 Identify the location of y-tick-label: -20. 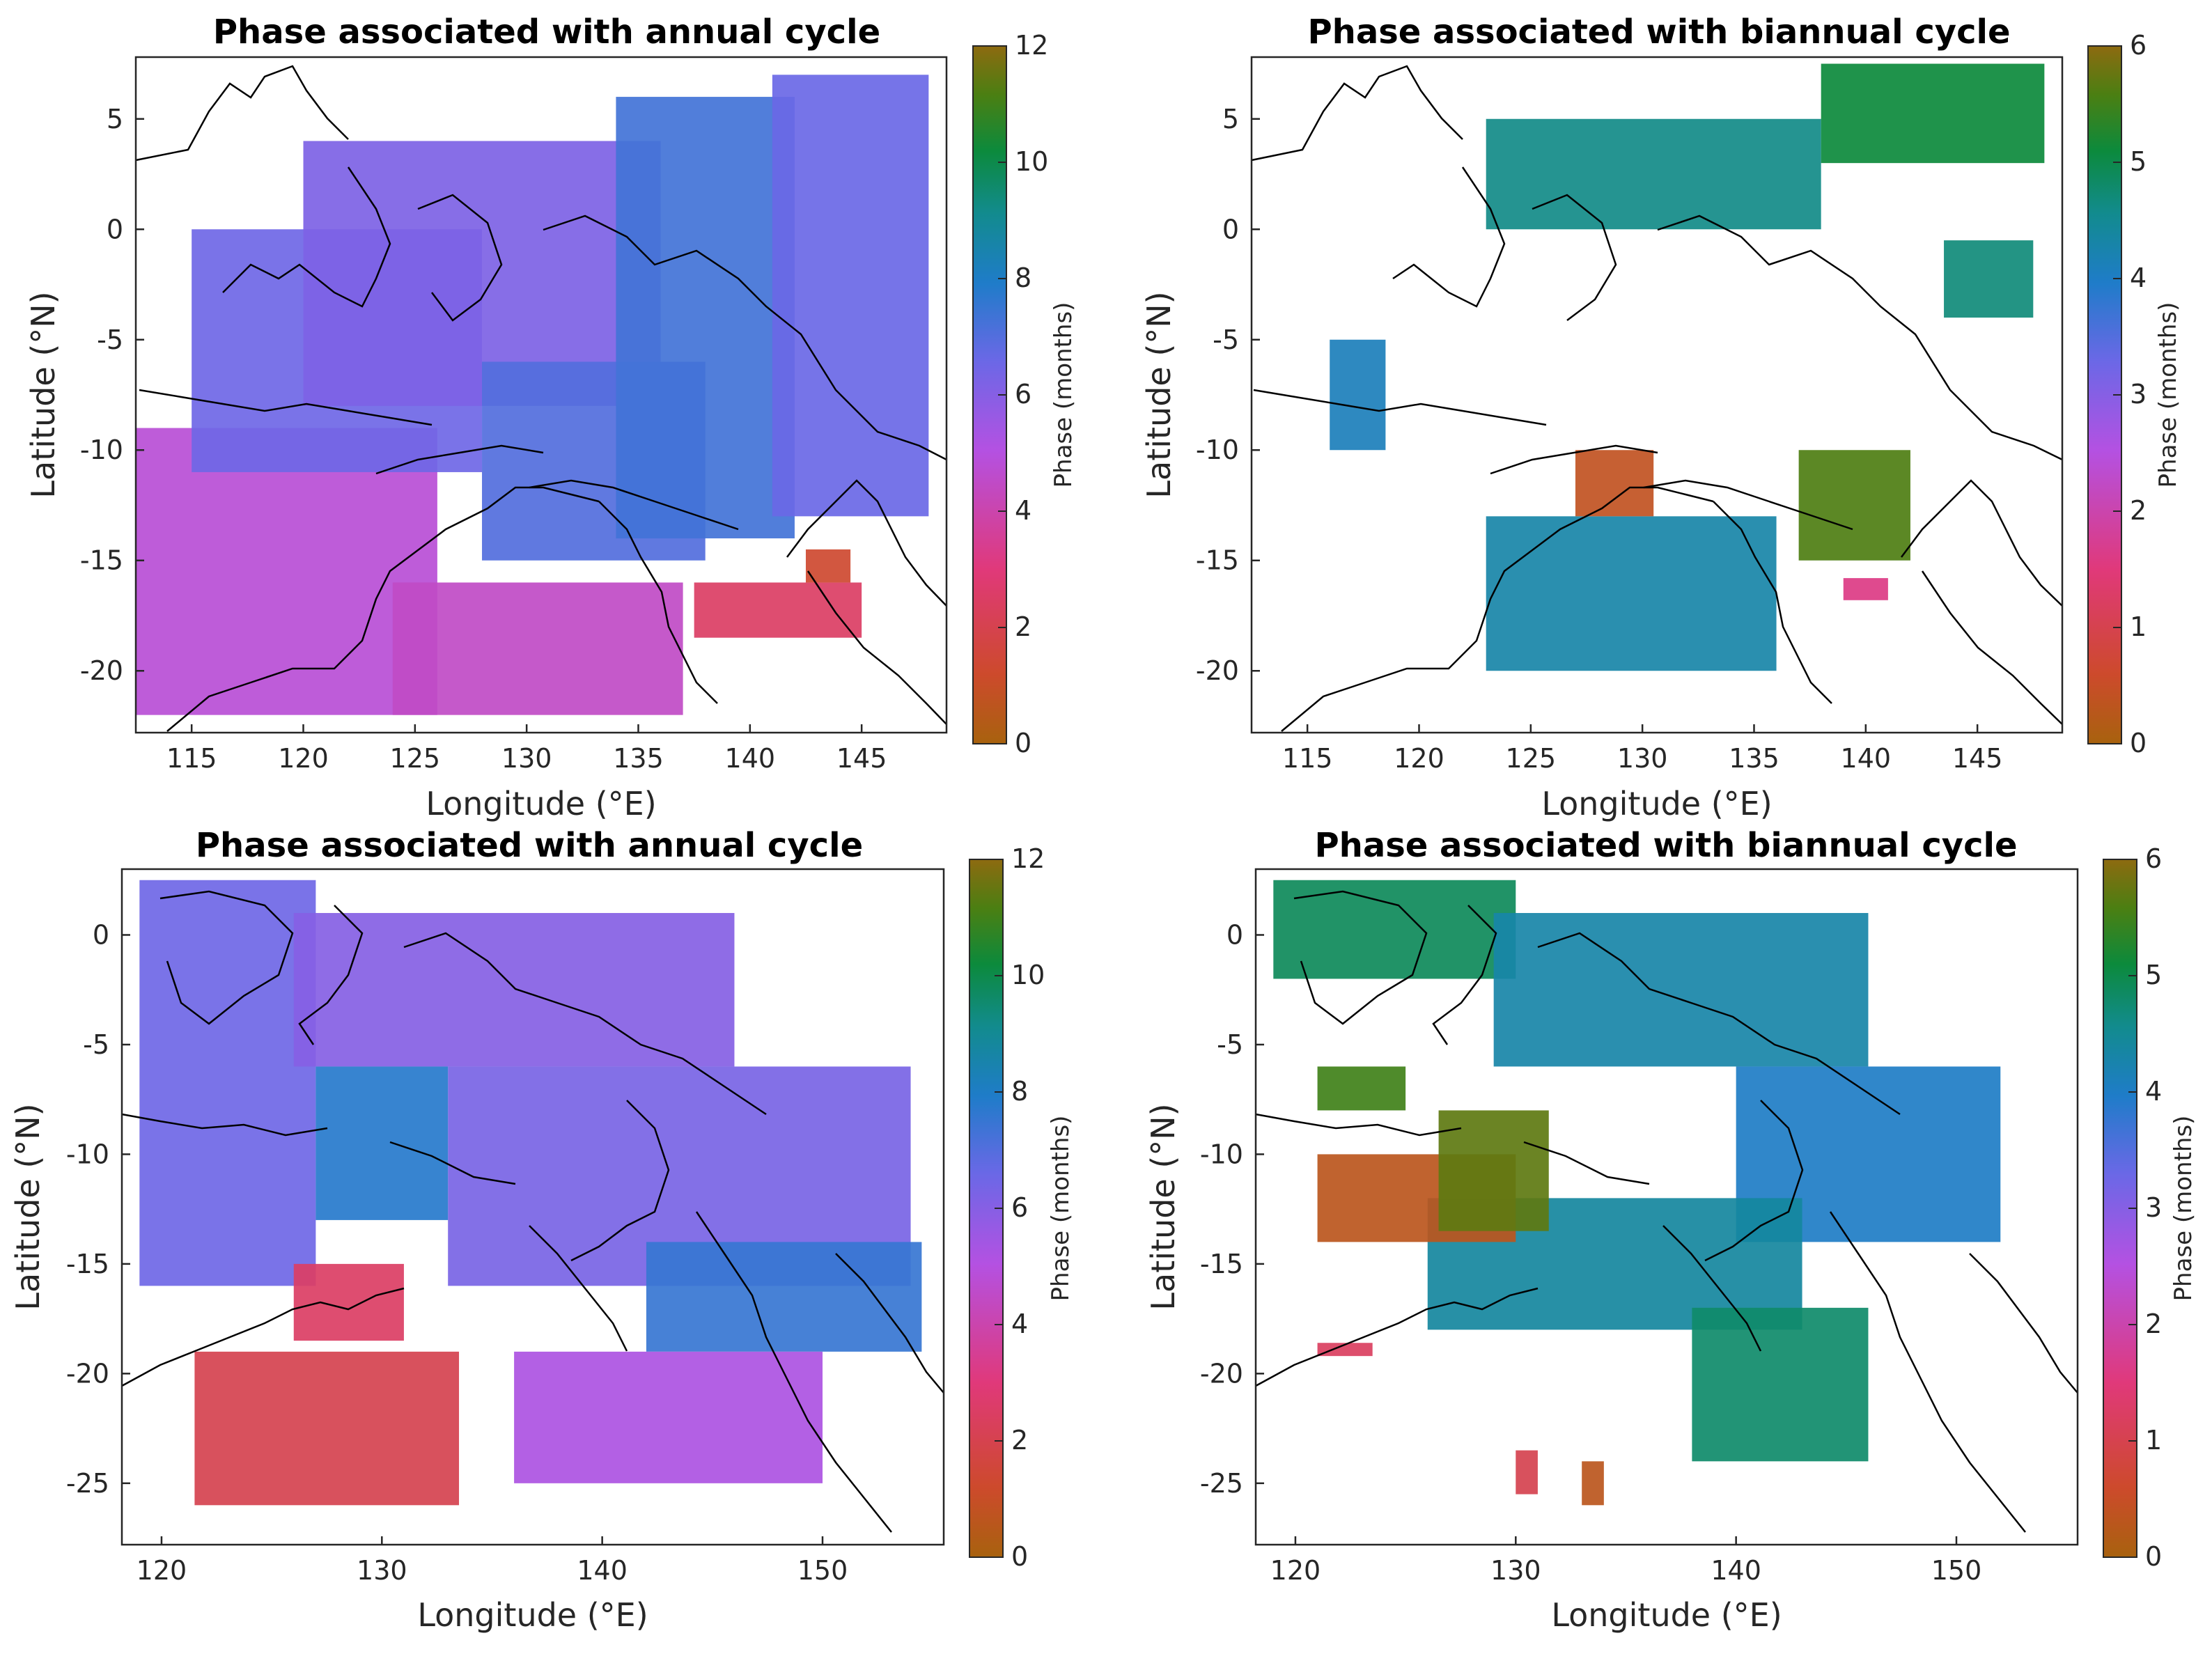
(1218, 670).